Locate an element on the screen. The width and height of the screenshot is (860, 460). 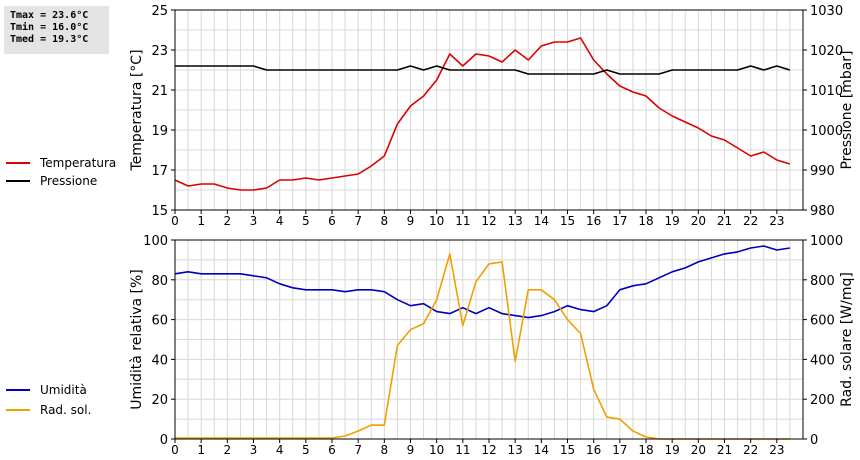
y-tick-label: 25 is located at coordinates (159, 11).